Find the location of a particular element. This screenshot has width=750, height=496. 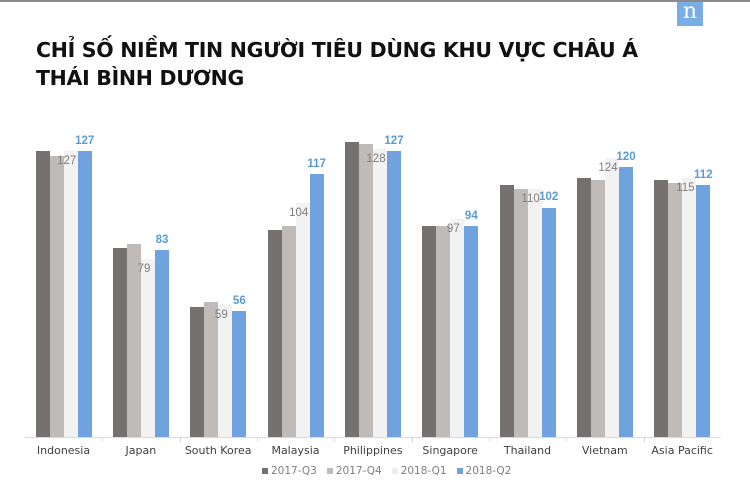

category-label: Vietnam is located at coordinates (604, 450).